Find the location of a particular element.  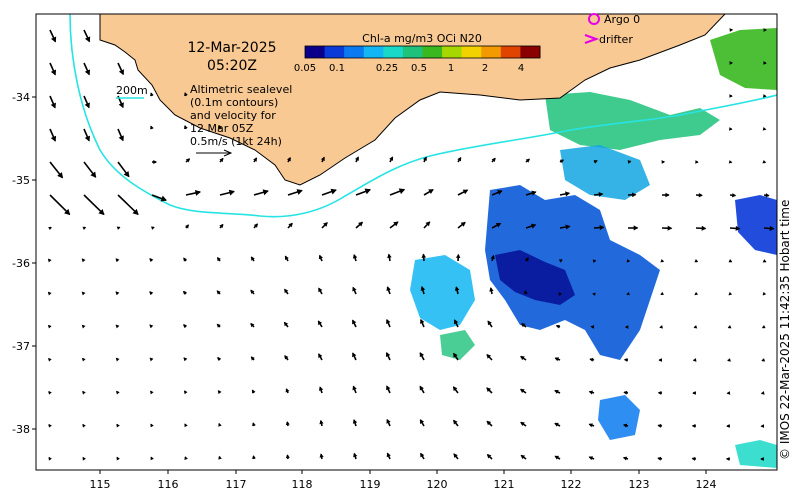

y-tick-label: -36 is located at coordinates (21, 263).